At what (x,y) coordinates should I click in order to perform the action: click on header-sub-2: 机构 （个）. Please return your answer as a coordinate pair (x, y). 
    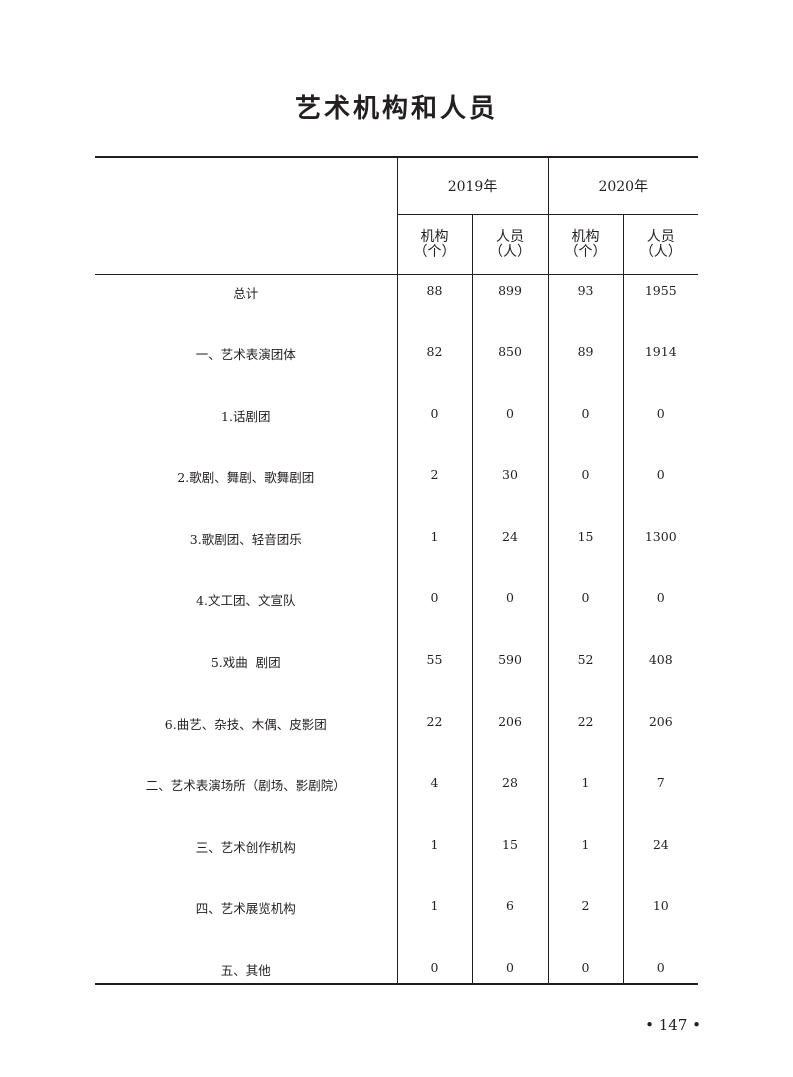
    Looking at the image, I should click on (585, 244).